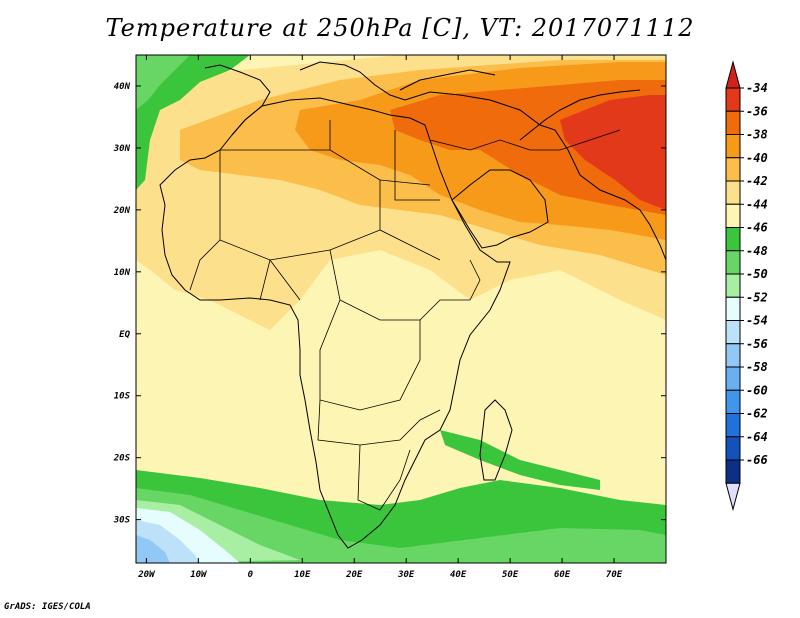 The width and height of the screenshot is (800, 618). Describe the element at coordinates (47, 607) in the screenshot. I see `grads-credit: GrADS: IGES/COLA` at that location.